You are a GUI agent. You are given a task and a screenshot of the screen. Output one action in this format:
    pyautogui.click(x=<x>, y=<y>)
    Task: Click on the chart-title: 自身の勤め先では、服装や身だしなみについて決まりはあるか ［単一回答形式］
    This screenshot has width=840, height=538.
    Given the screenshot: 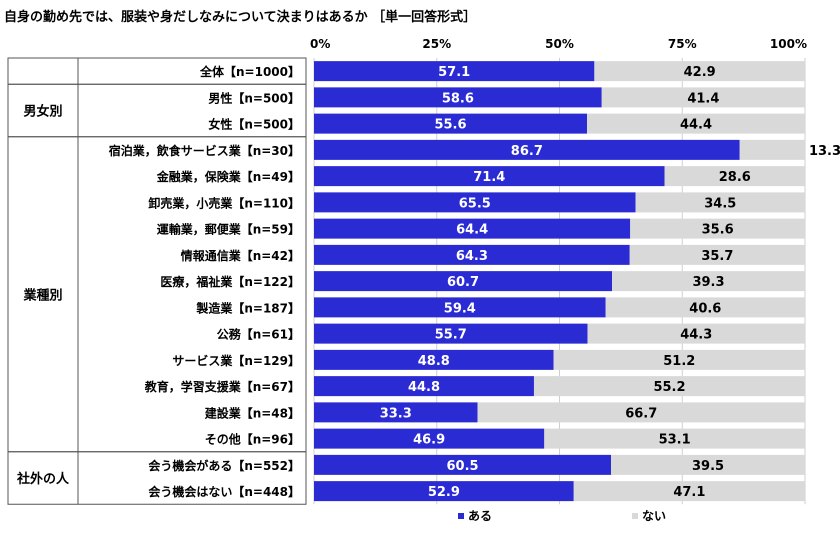 What is the action you would take?
    pyautogui.click(x=240, y=17)
    